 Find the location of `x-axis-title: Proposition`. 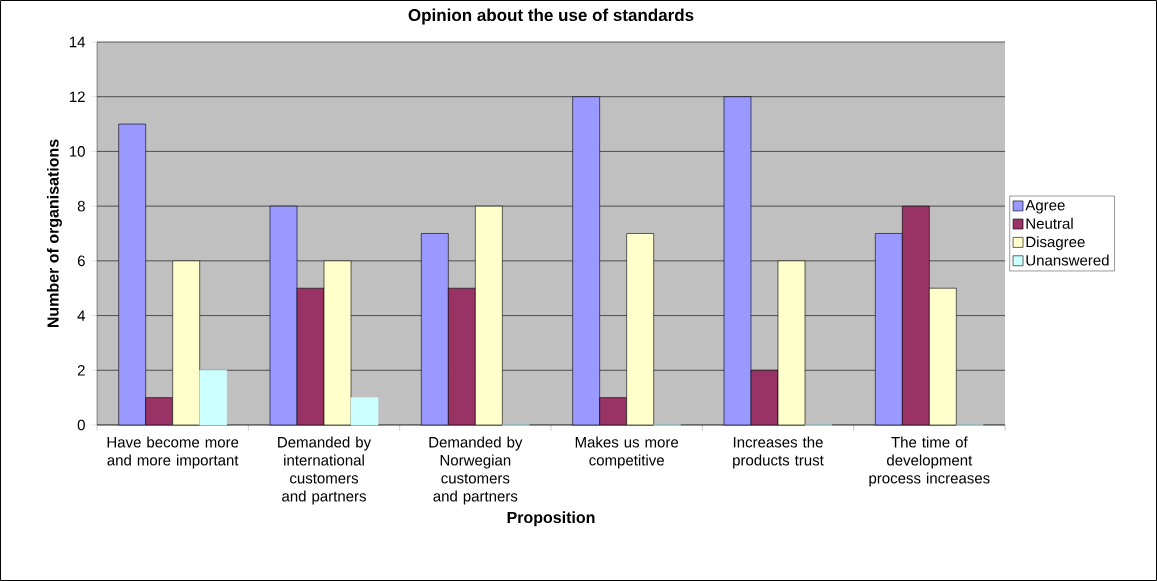

x-axis-title: Proposition is located at coordinates (551, 519).